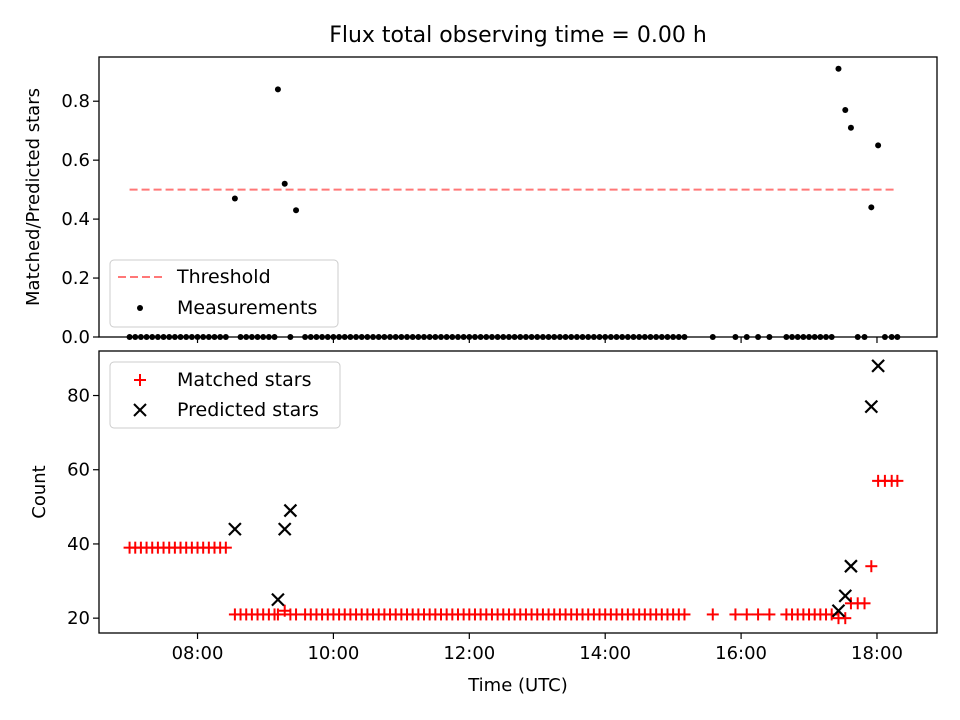 The height and width of the screenshot is (720, 960). I want to click on legend-measurements-label: Measurements, so click(247, 308).